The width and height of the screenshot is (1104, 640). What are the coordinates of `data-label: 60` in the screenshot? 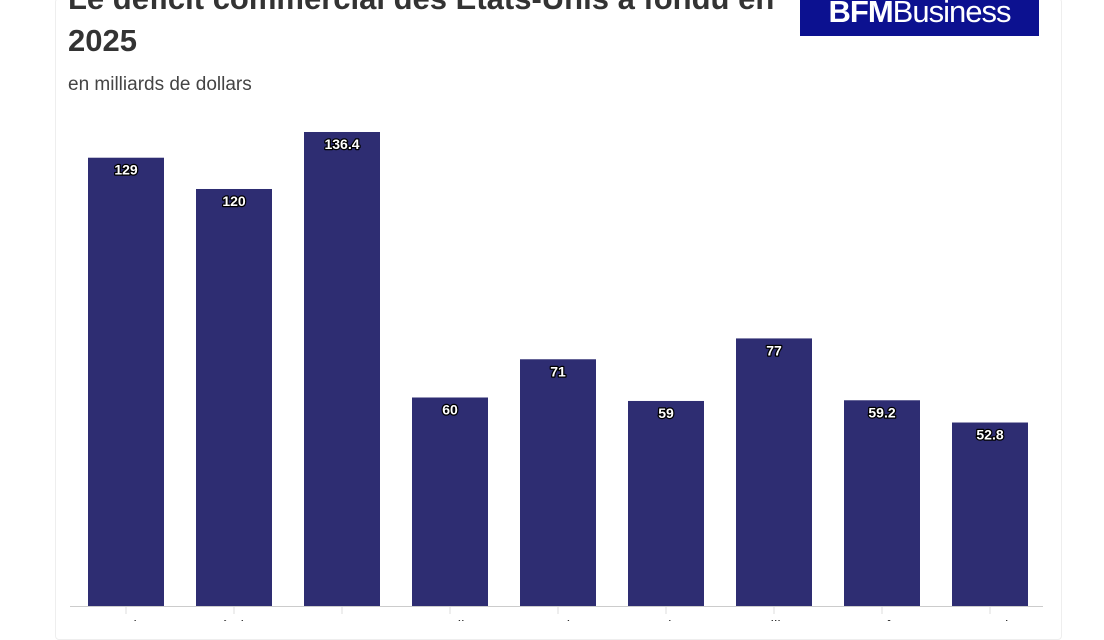 It's located at (450, 409).